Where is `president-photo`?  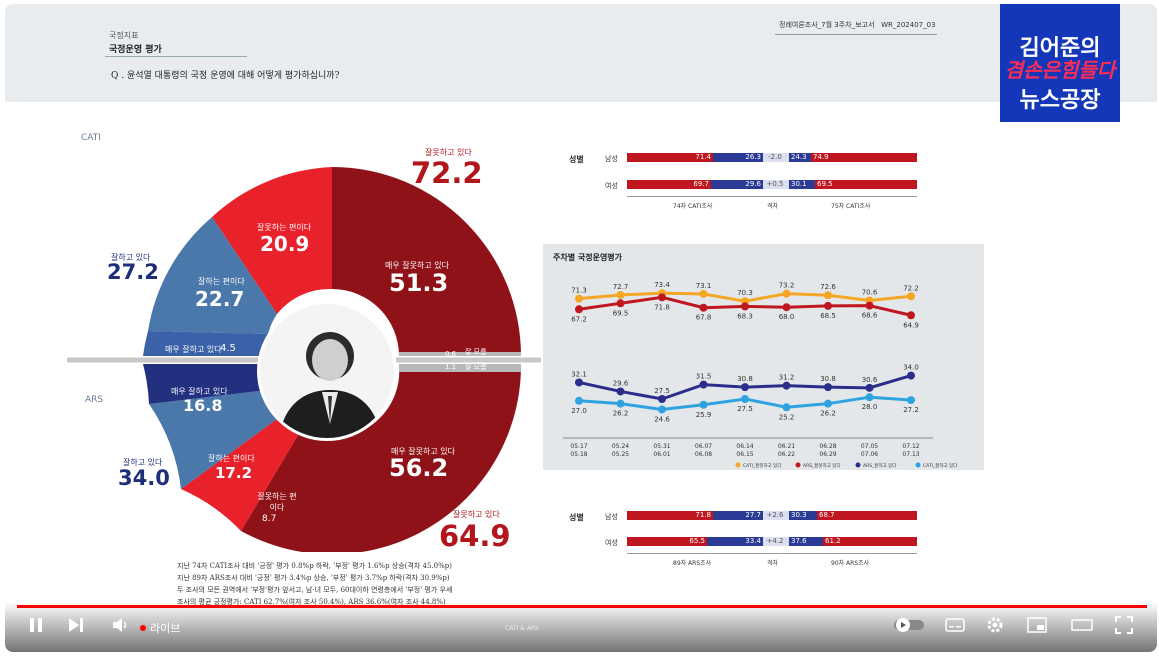
president-photo is located at coordinates (327, 371).